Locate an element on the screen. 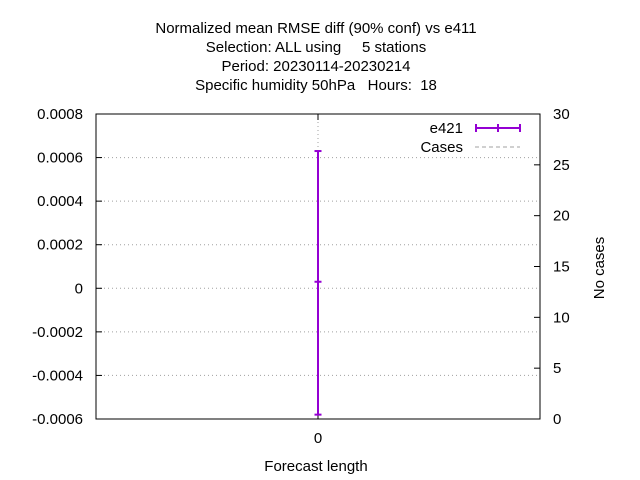  y2-tick-label: 25 is located at coordinates (561, 165).